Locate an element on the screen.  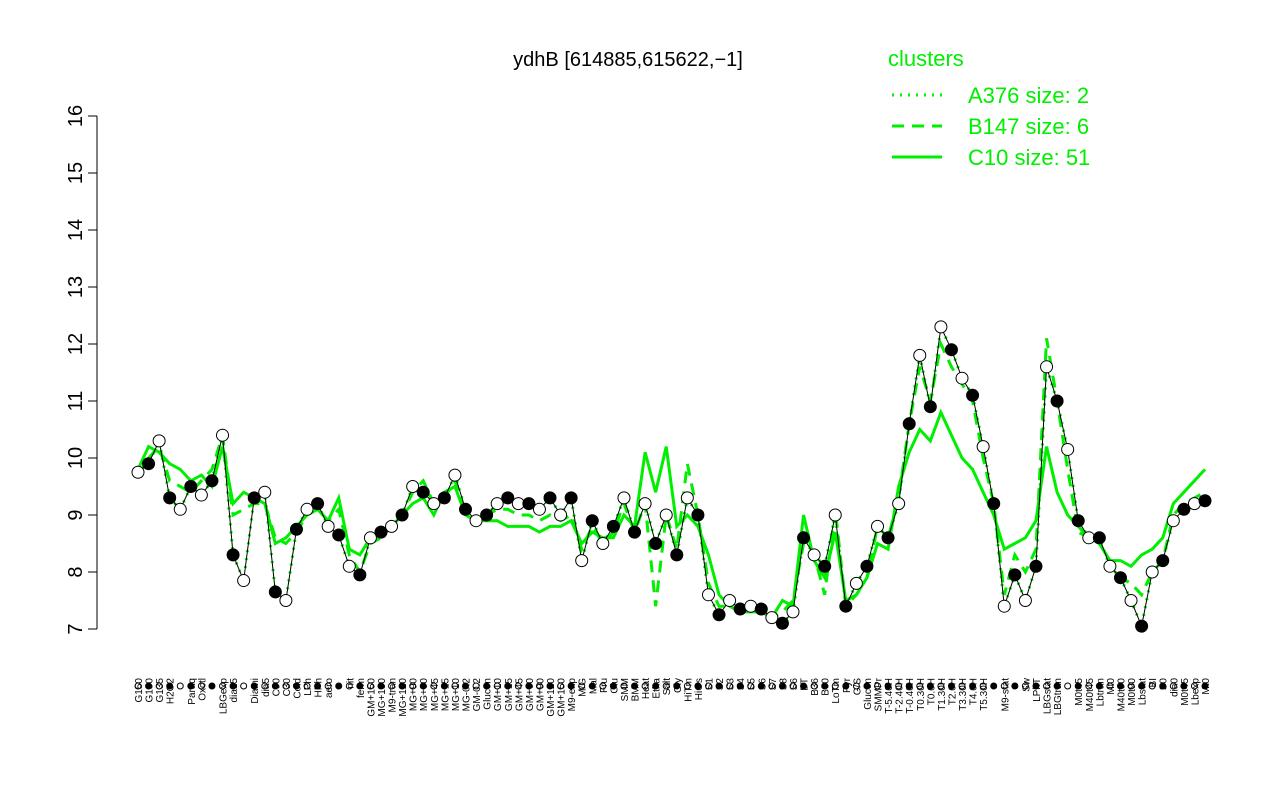
x-tick-label: Fru is located at coordinates (604, 685).